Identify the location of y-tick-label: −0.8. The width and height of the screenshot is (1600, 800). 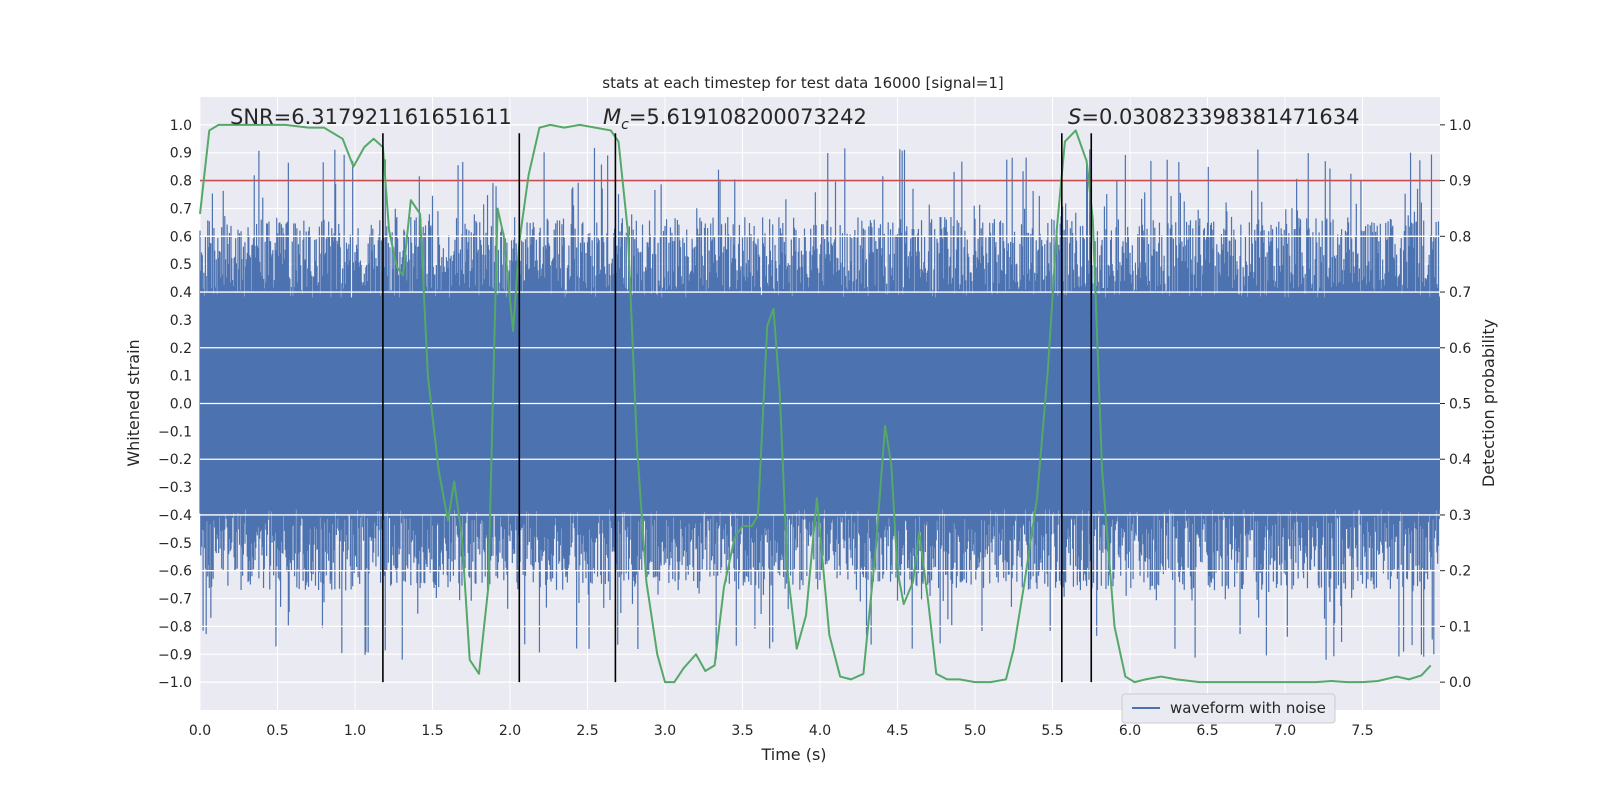
(175, 627).